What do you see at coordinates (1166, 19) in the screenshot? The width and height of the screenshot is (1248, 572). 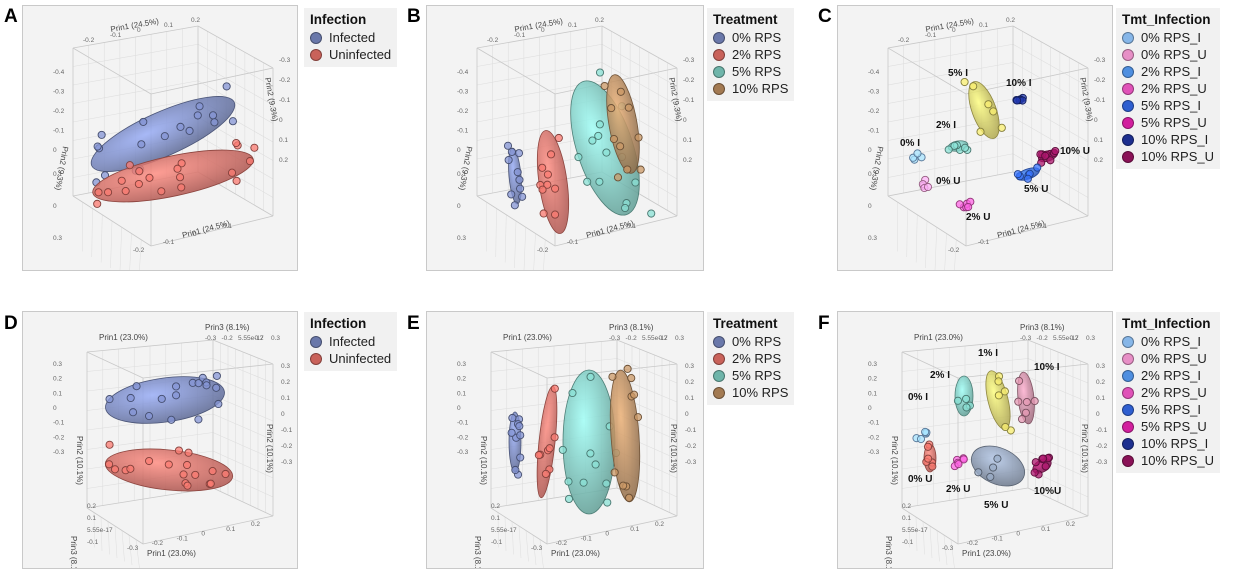 I see `legend-title: Tmt_Infection` at bounding box center [1166, 19].